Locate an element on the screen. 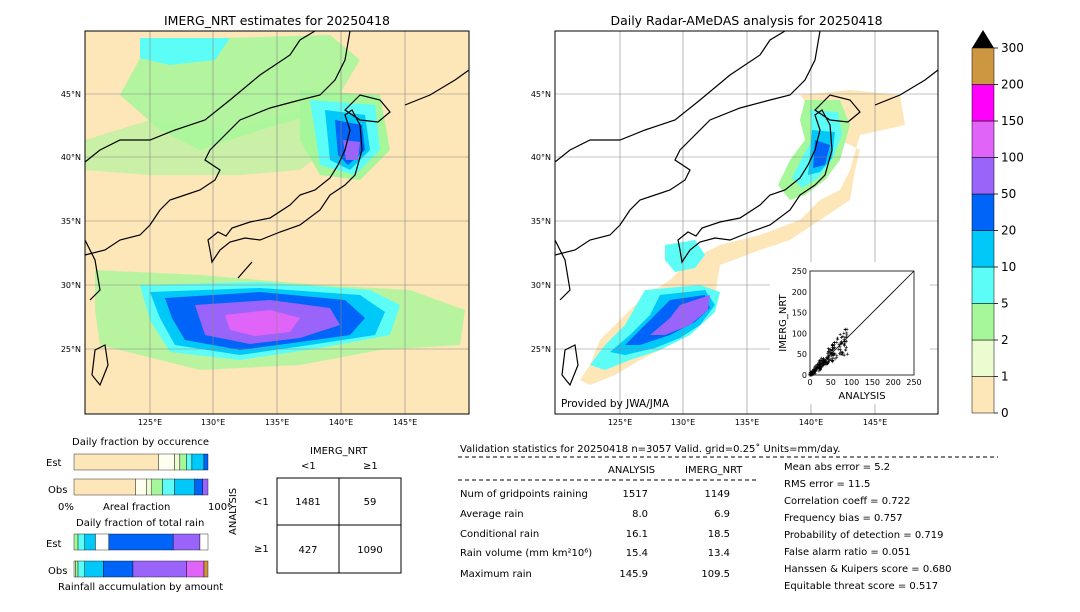 This screenshot has width=1080, height=612. rain-est-label: Est is located at coordinates (54, 544).